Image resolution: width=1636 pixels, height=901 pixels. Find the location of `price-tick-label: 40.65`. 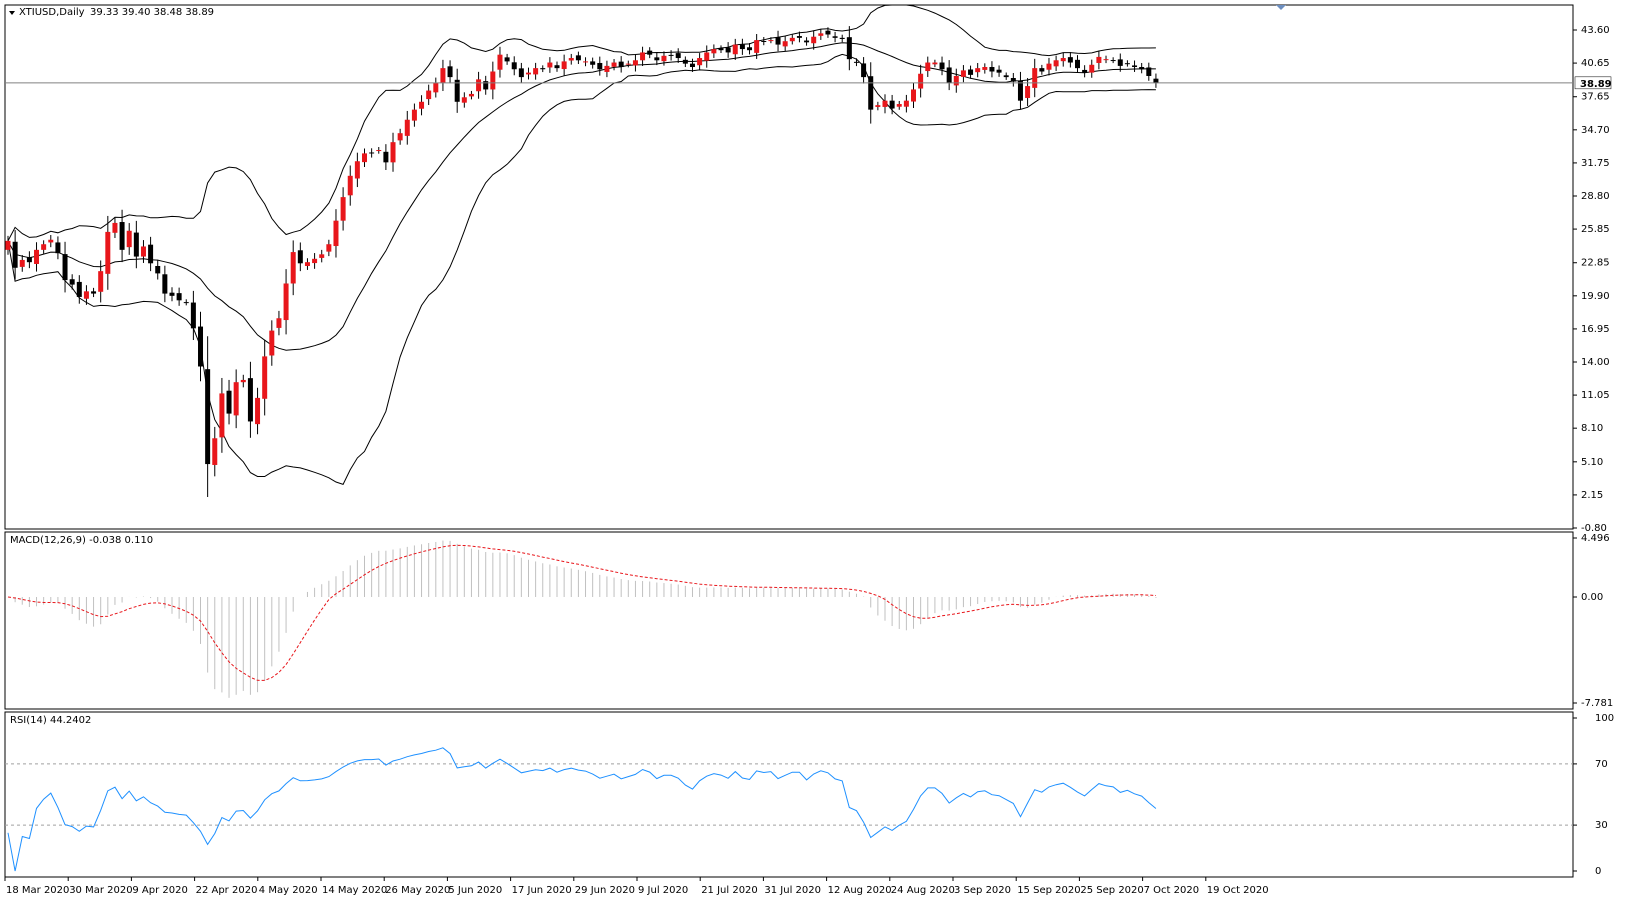

price-tick-label: 40.65 is located at coordinates (1595, 63).